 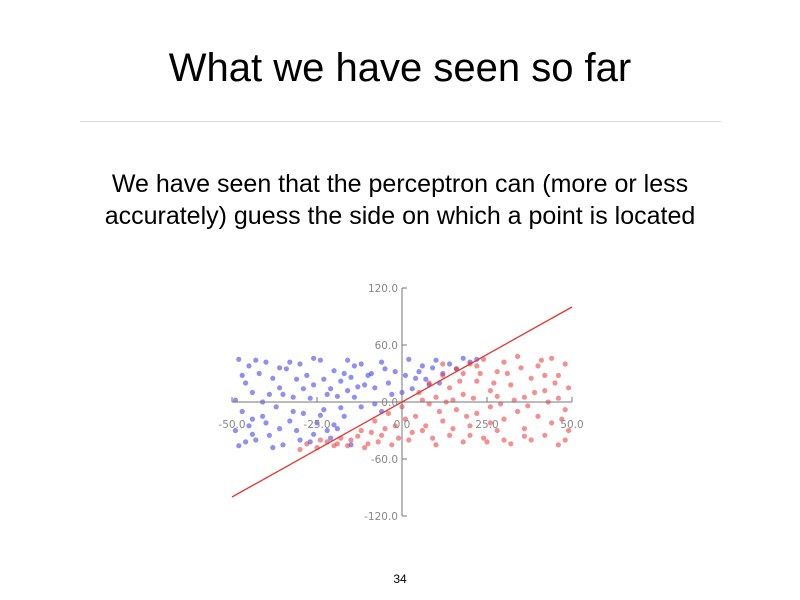 I want to click on title-divider, so click(x=400, y=121).